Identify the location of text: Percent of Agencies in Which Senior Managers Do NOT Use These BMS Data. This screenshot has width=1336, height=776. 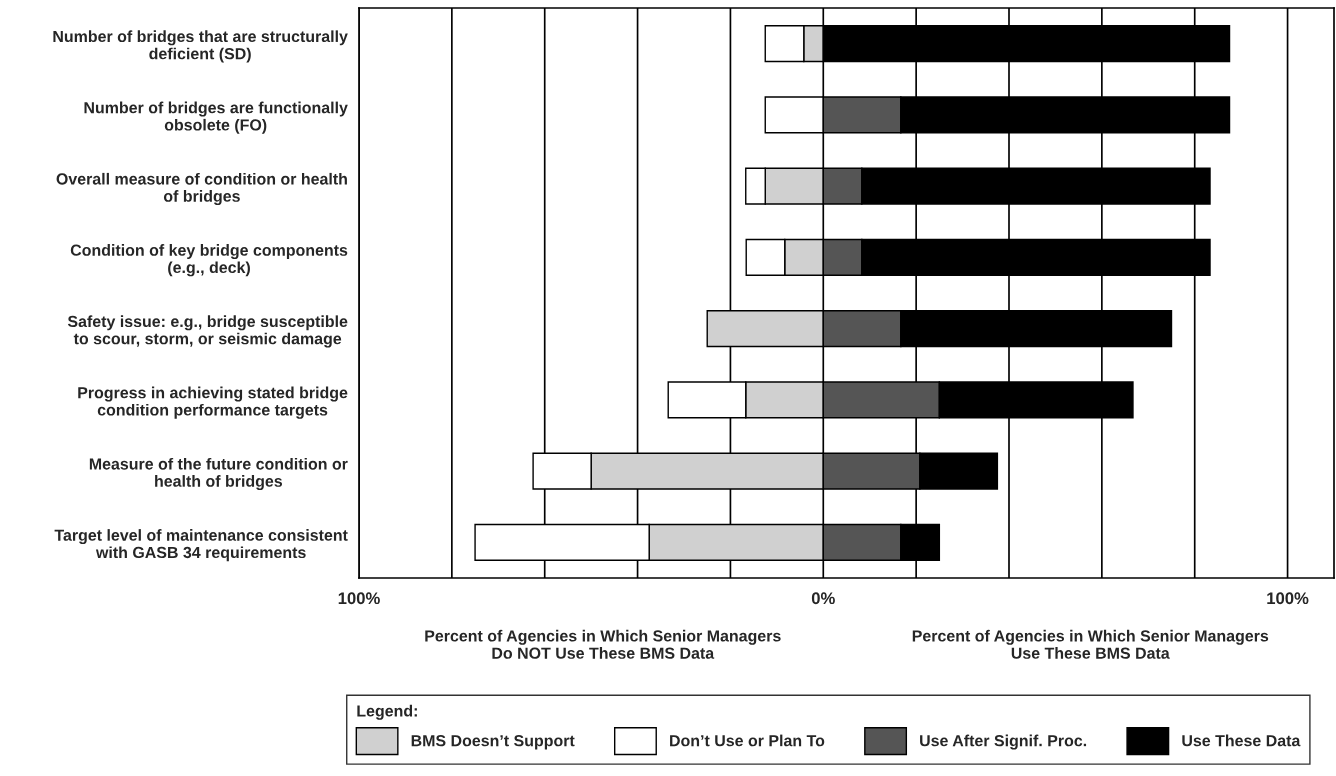
(603, 644).